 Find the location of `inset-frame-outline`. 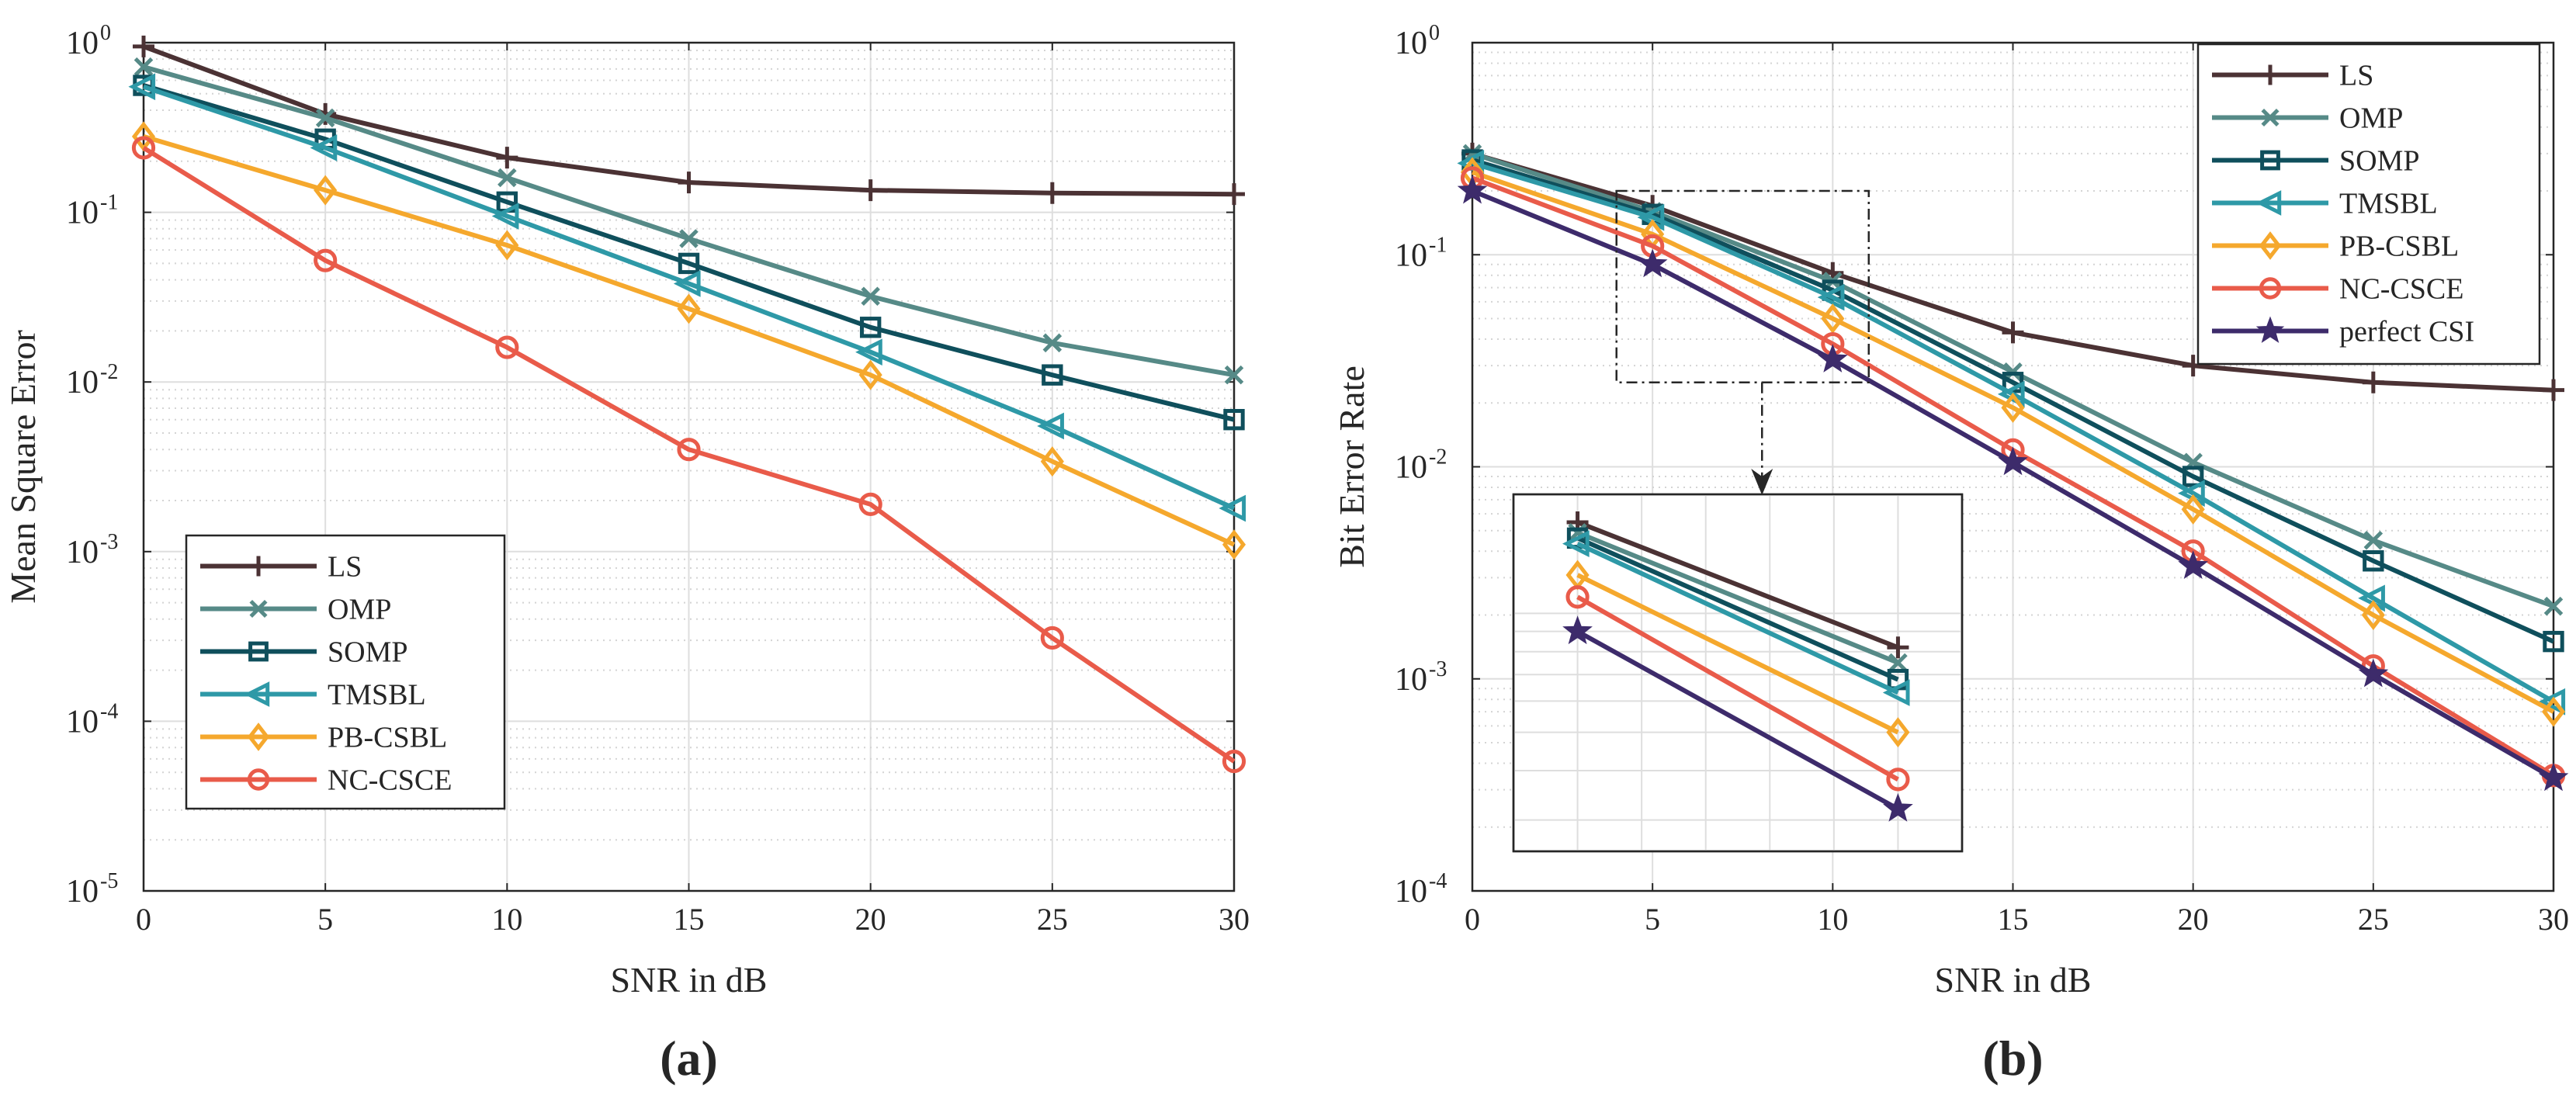

inset-frame-outline is located at coordinates (1738, 673).